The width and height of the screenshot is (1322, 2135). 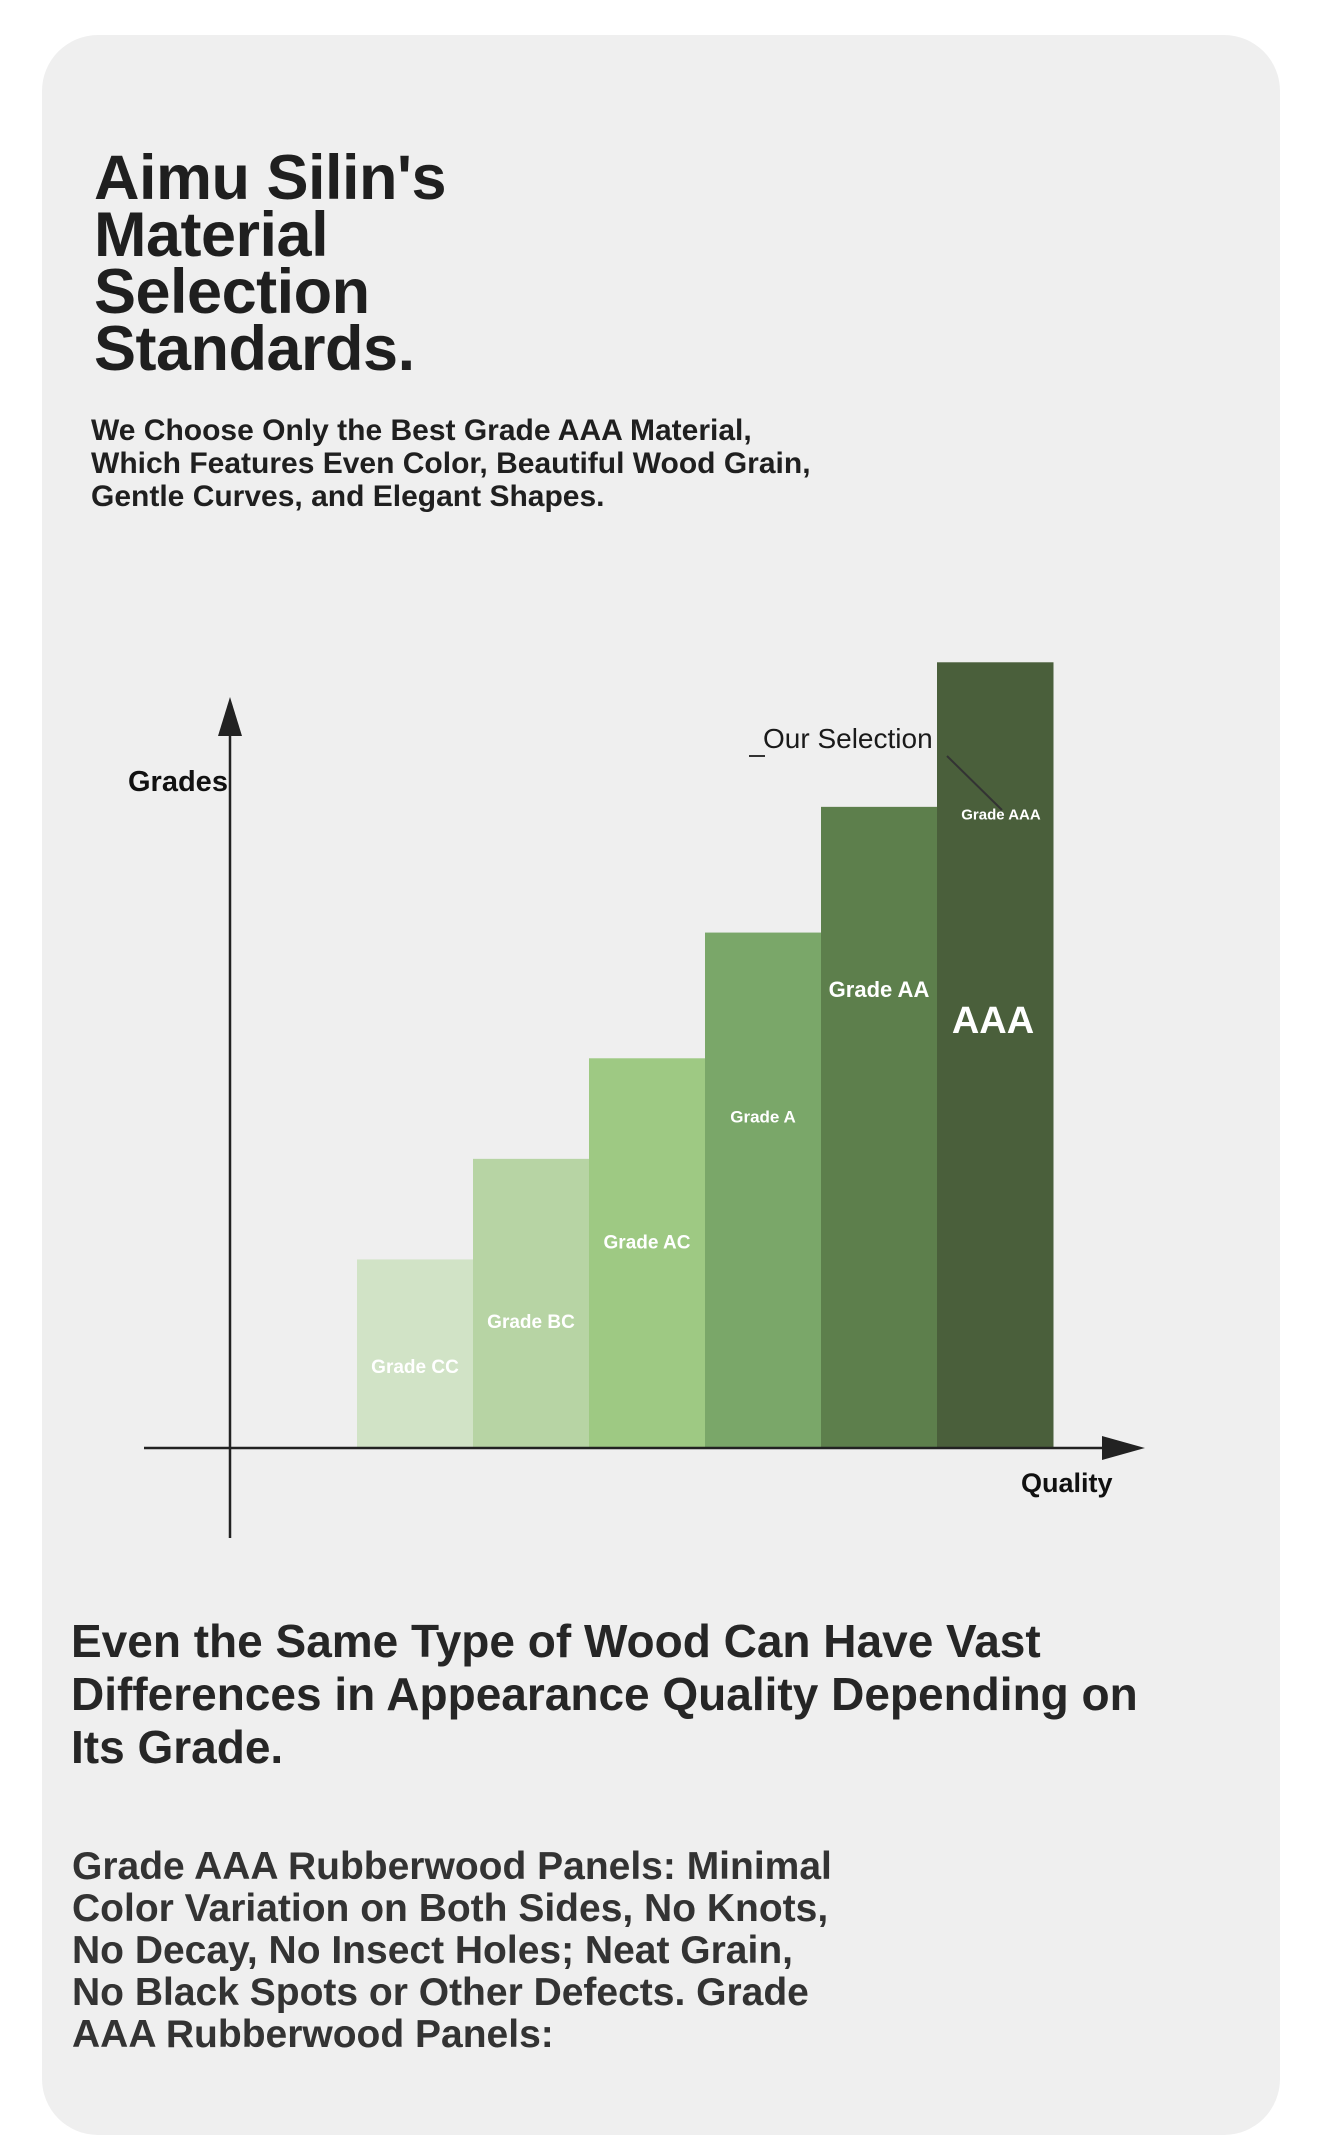 I want to click on bar-grade-aaa, so click(x=995, y=1055).